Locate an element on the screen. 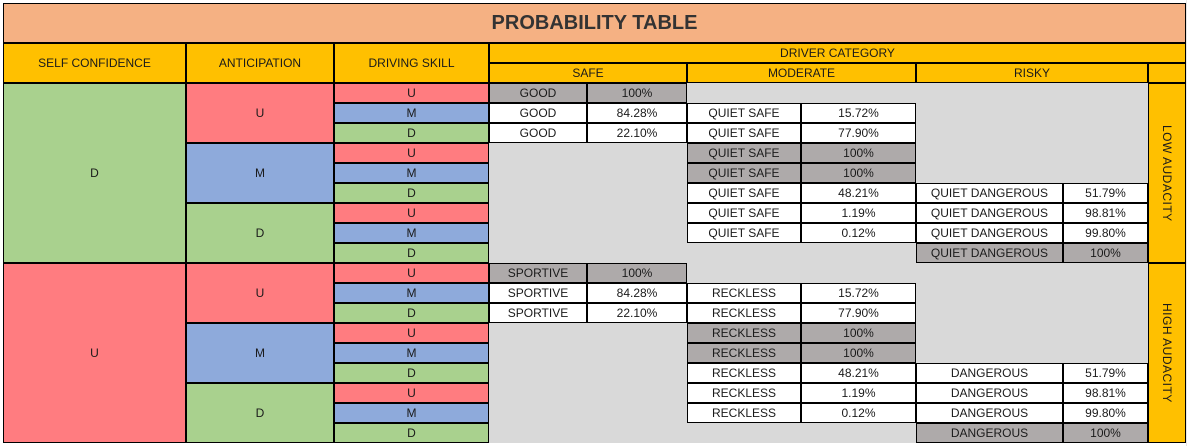  header-driver-category: DRIVER CATEGORY is located at coordinates (837, 53).